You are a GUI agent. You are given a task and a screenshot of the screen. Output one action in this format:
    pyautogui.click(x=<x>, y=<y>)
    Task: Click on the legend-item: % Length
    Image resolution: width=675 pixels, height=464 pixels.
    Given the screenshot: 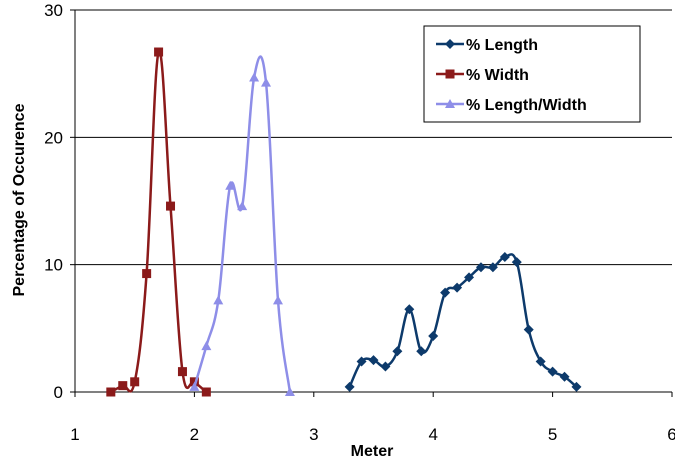 What is the action you would take?
    pyautogui.click(x=487, y=45)
    